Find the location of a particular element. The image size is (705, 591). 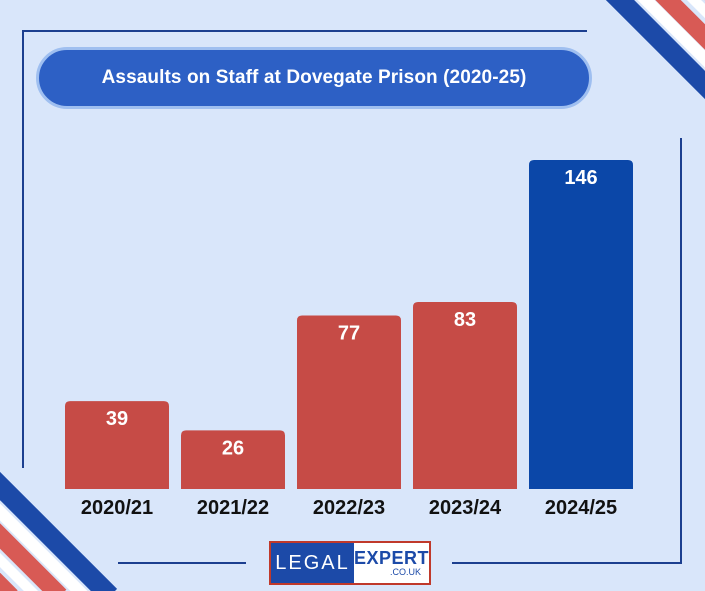

logo-domain-text: .CO.UK is located at coordinates (405, 572).